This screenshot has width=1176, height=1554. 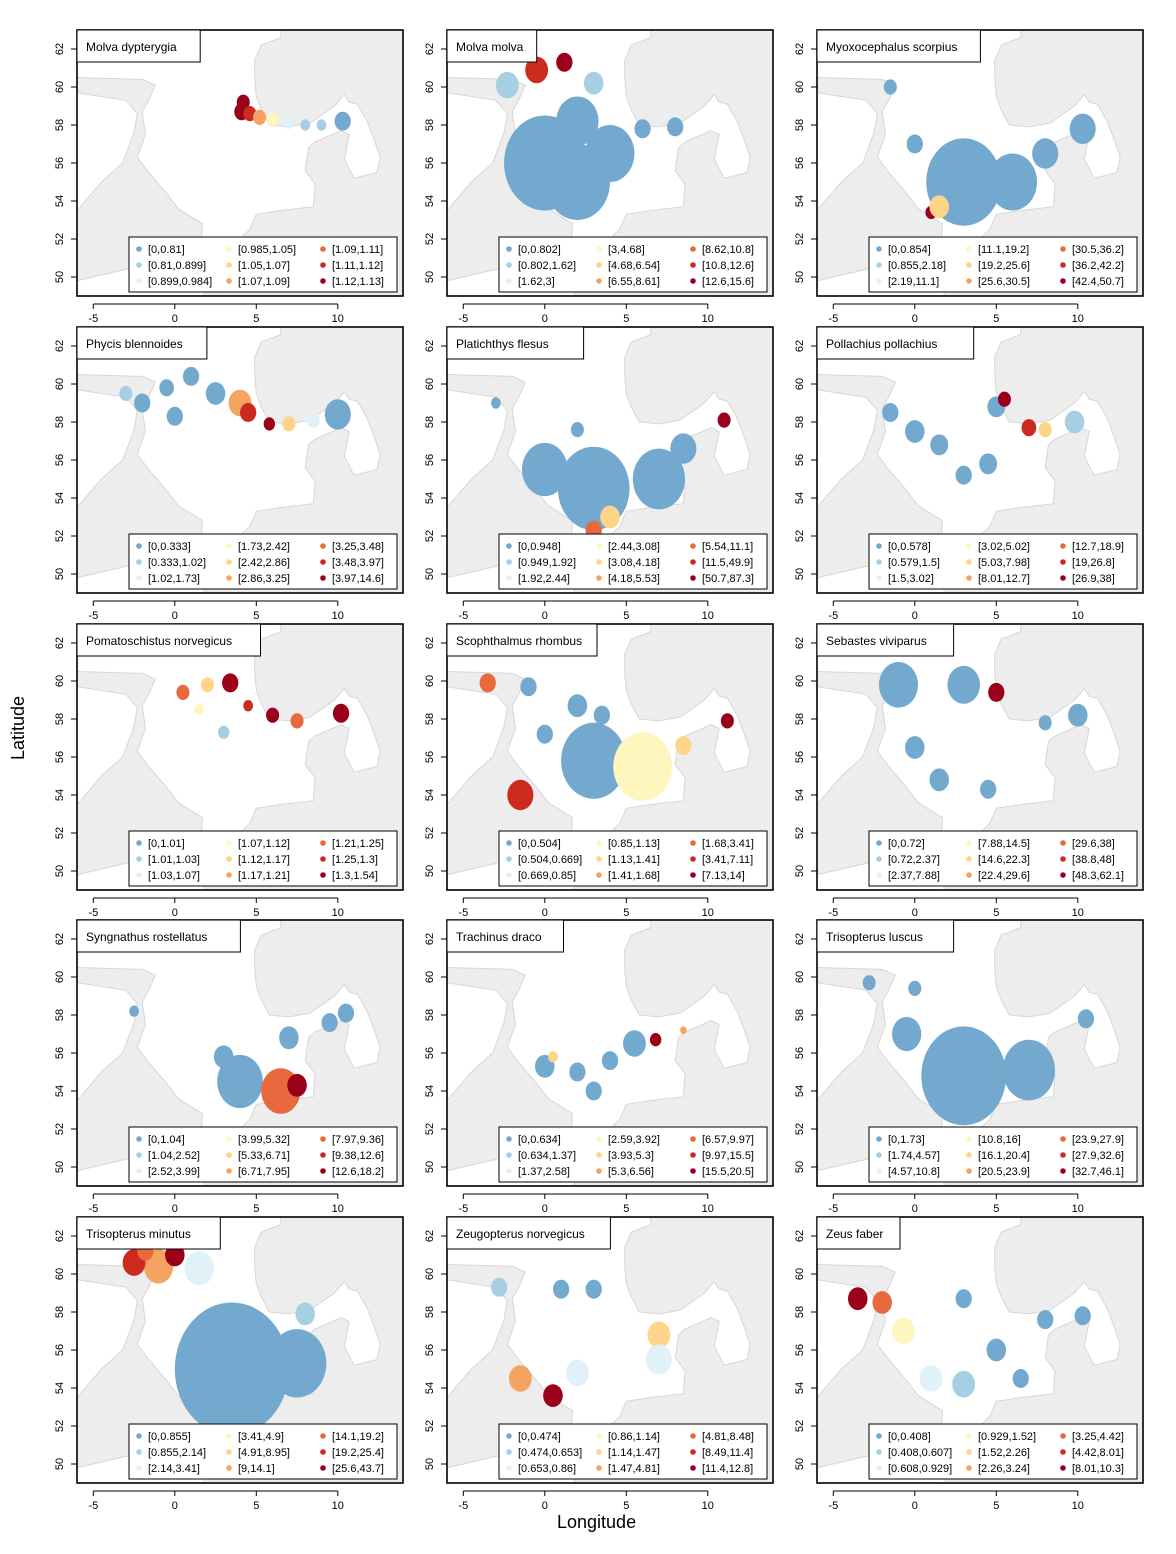 I want to click on legend-entry: [1.03,1.07], so click(x=174, y=876).